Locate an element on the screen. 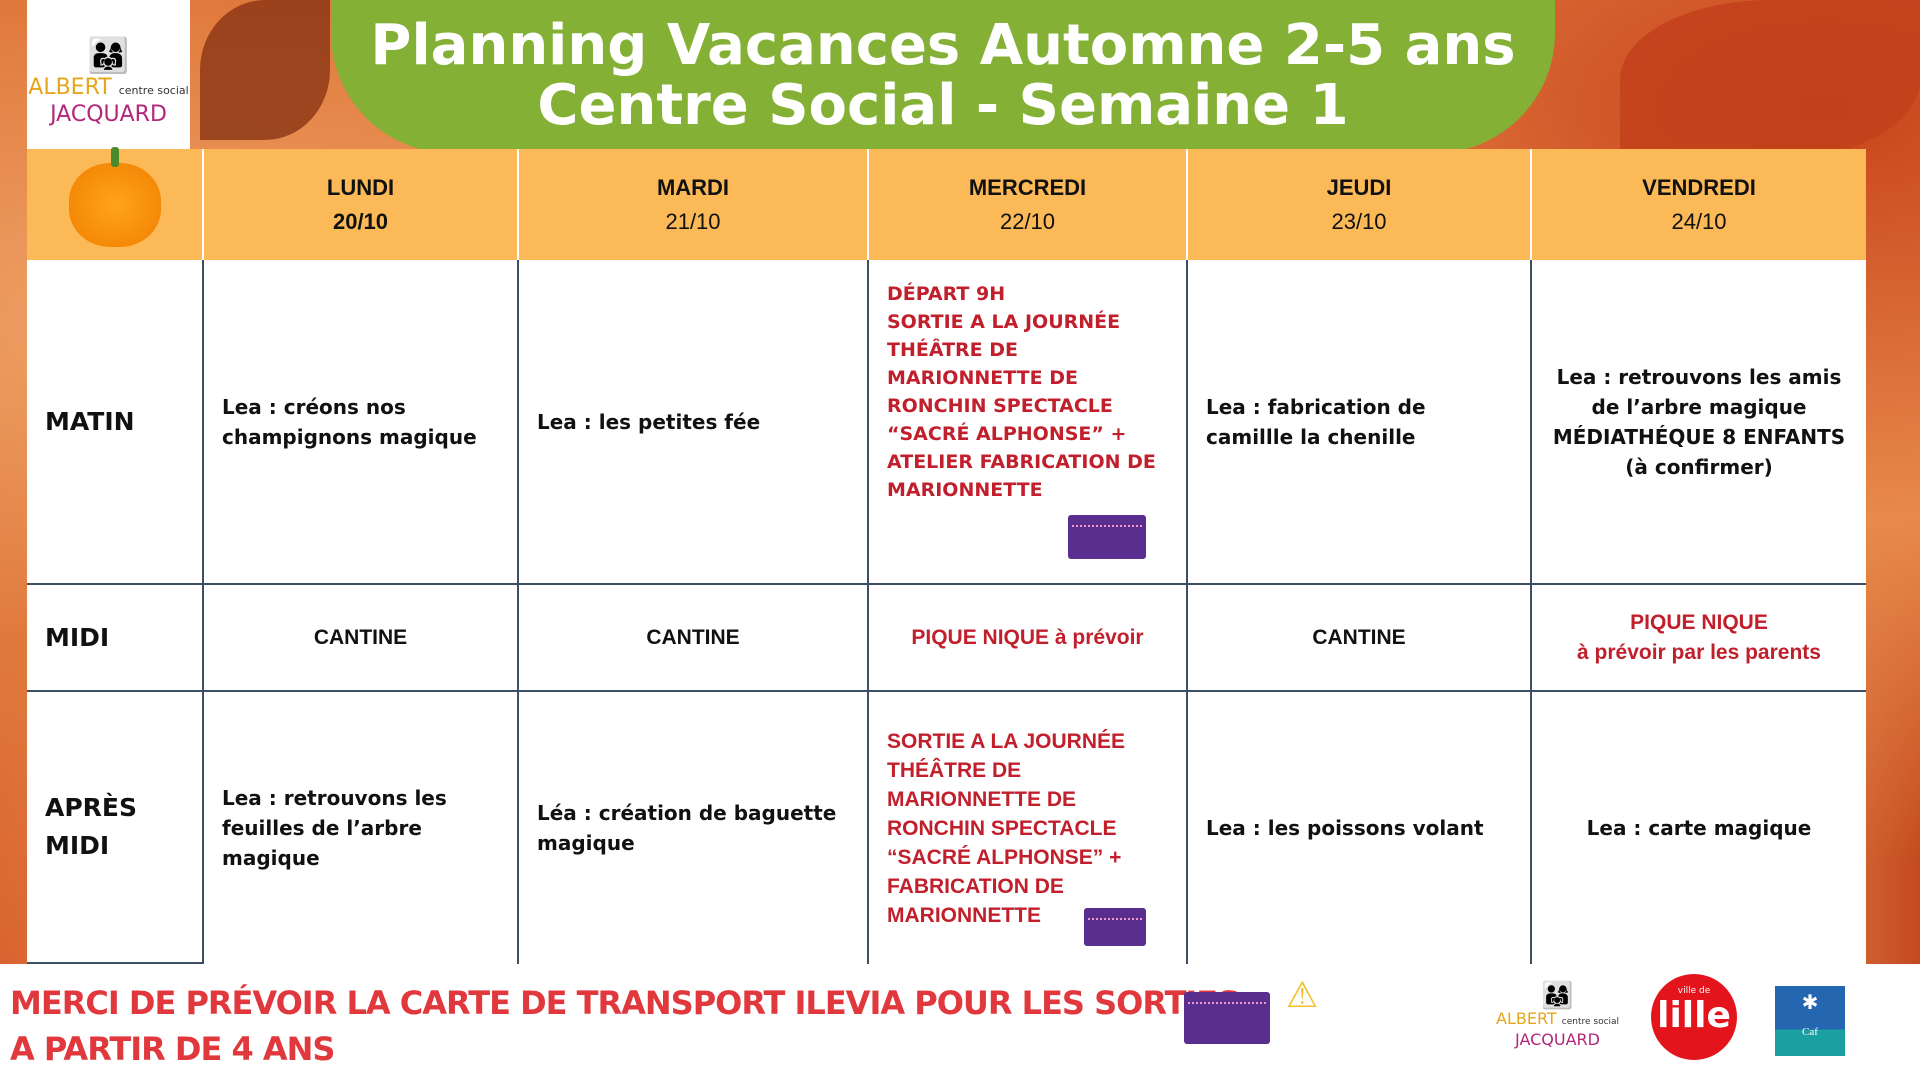 The width and height of the screenshot is (1920, 1080). row-label-matin: MATIN is located at coordinates (115, 422).